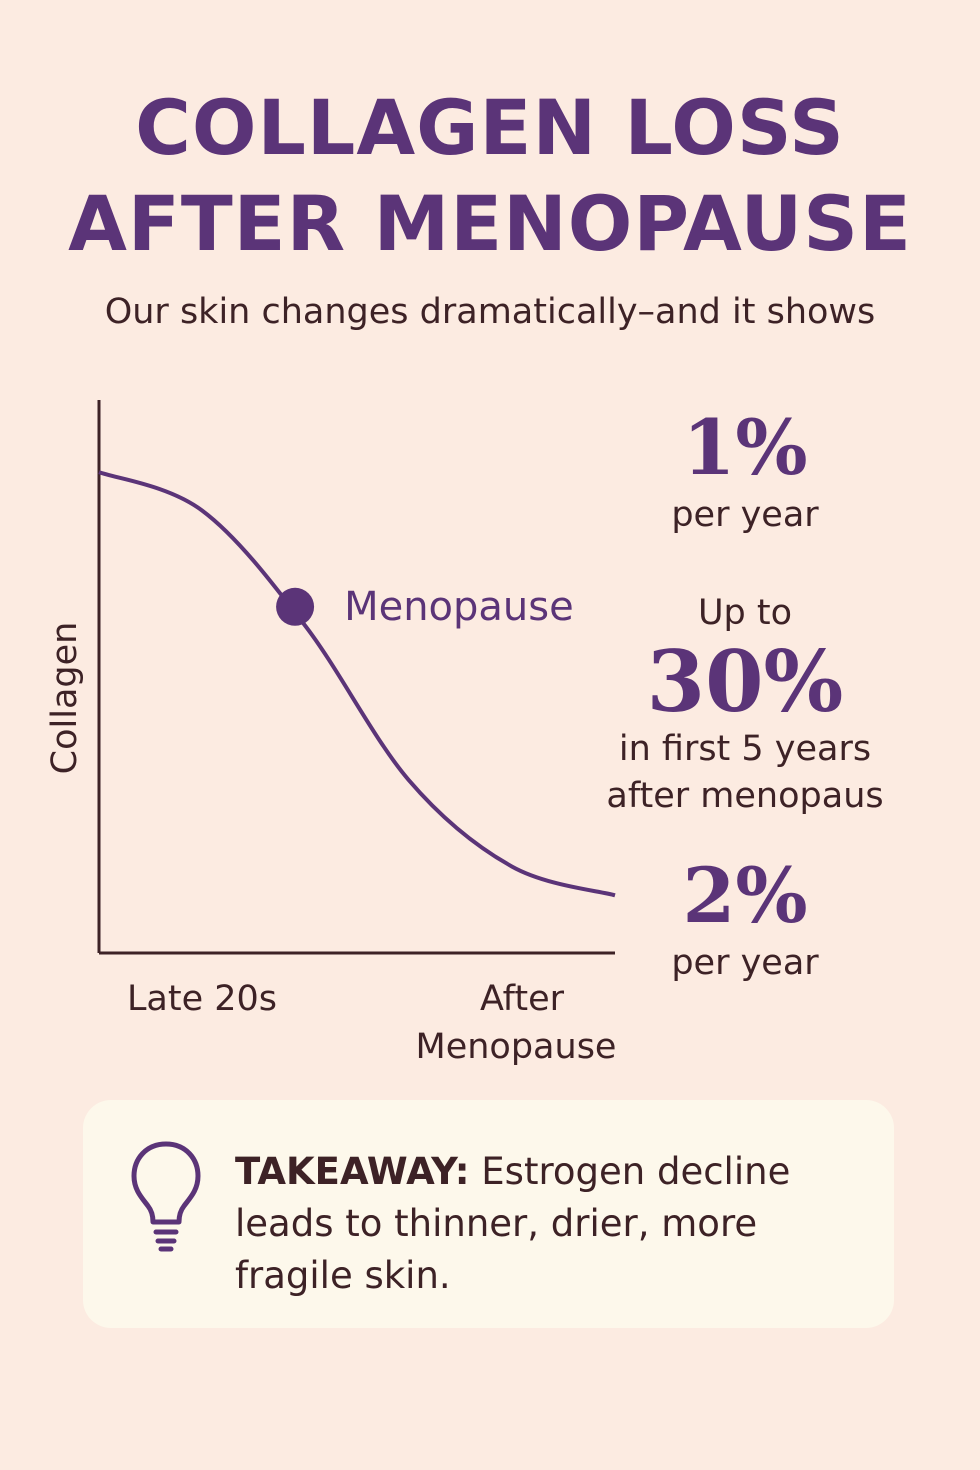  What do you see at coordinates (745, 749) in the screenshot?
I see `stat-2-caption-line-1: in first 5 years` at bounding box center [745, 749].